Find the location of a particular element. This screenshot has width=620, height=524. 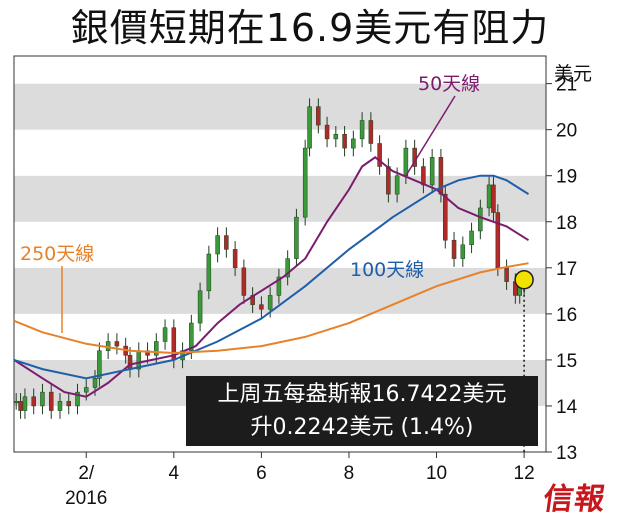

x-tick-label: 4 is located at coordinates (174, 473).